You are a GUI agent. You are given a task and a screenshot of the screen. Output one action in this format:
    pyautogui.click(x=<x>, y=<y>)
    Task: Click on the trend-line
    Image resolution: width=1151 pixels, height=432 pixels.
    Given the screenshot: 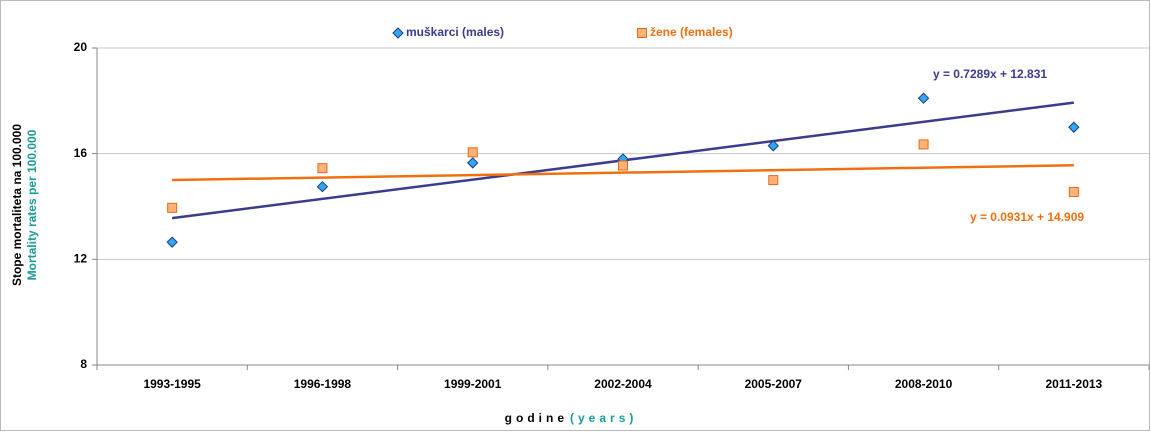 What is the action you would take?
    pyautogui.click(x=623, y=173)
    